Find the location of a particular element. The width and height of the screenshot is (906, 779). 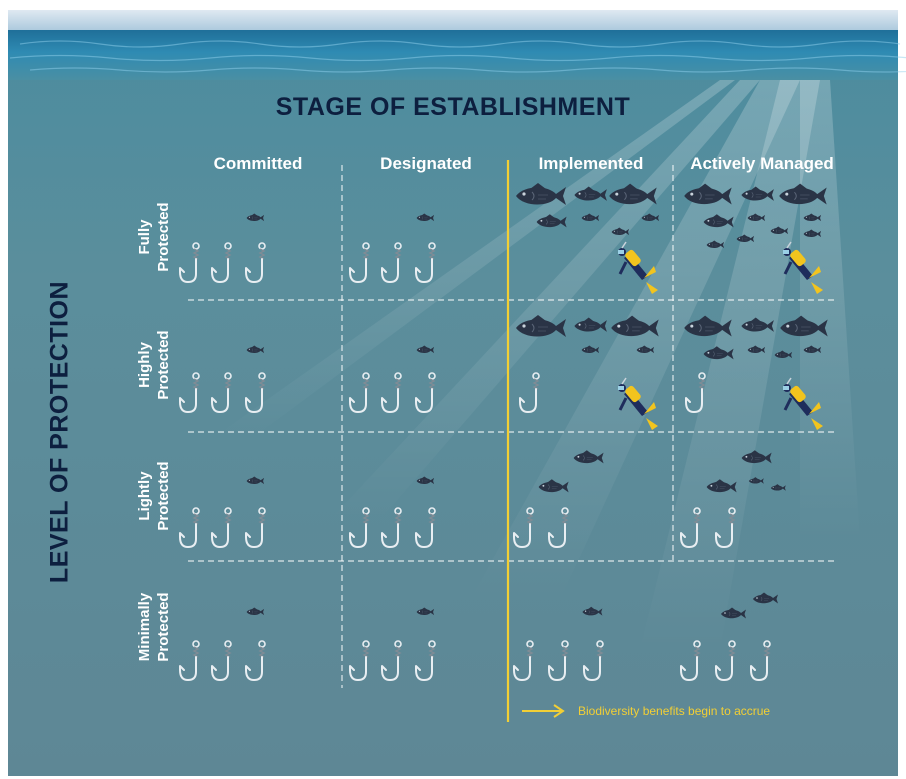

arrow-right-icon is located at coordinates (543, 711).